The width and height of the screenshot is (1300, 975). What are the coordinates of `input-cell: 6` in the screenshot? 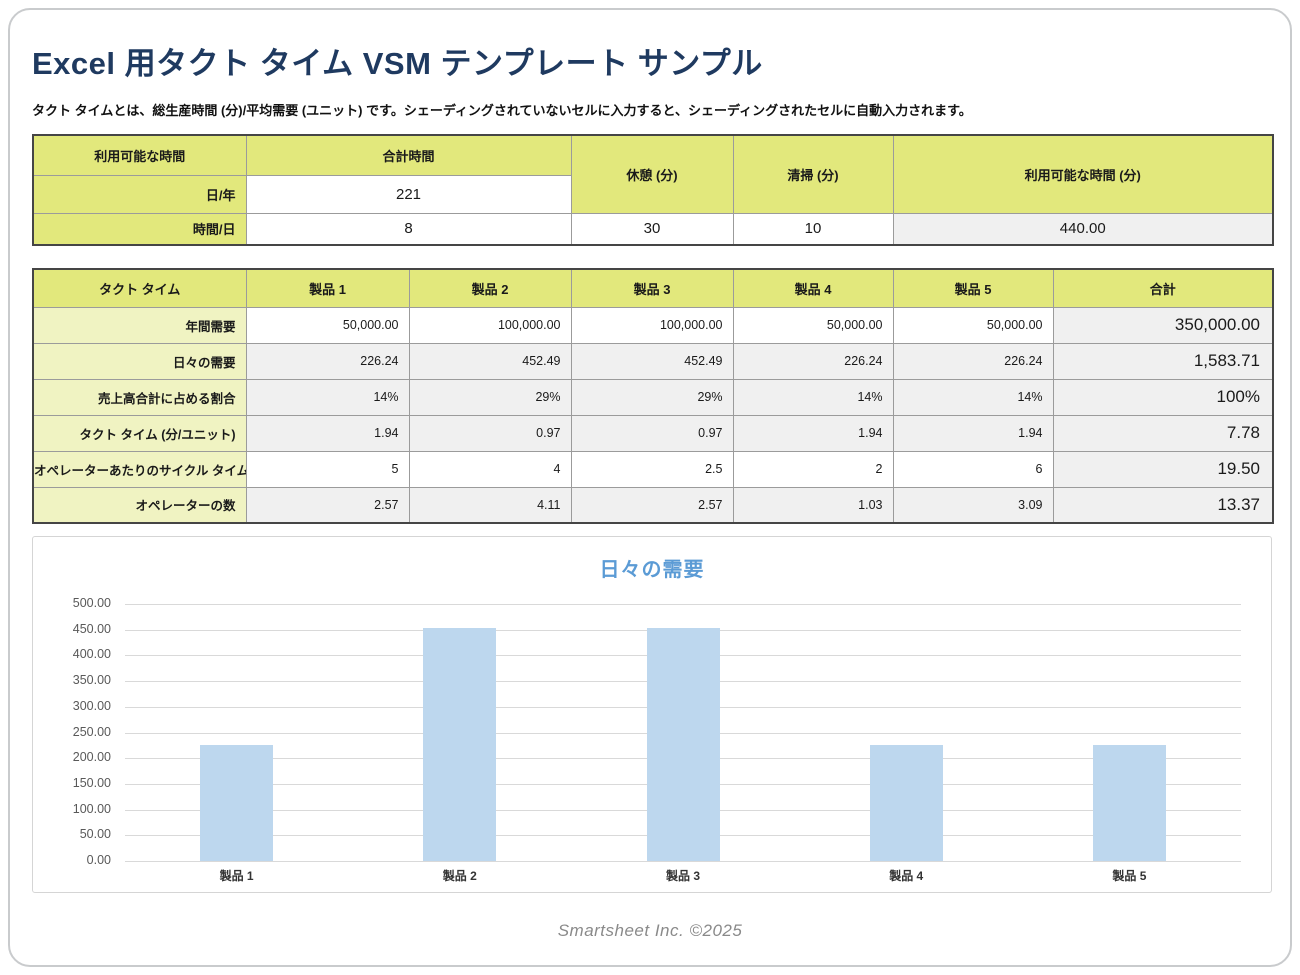 It's located at (973, 469).